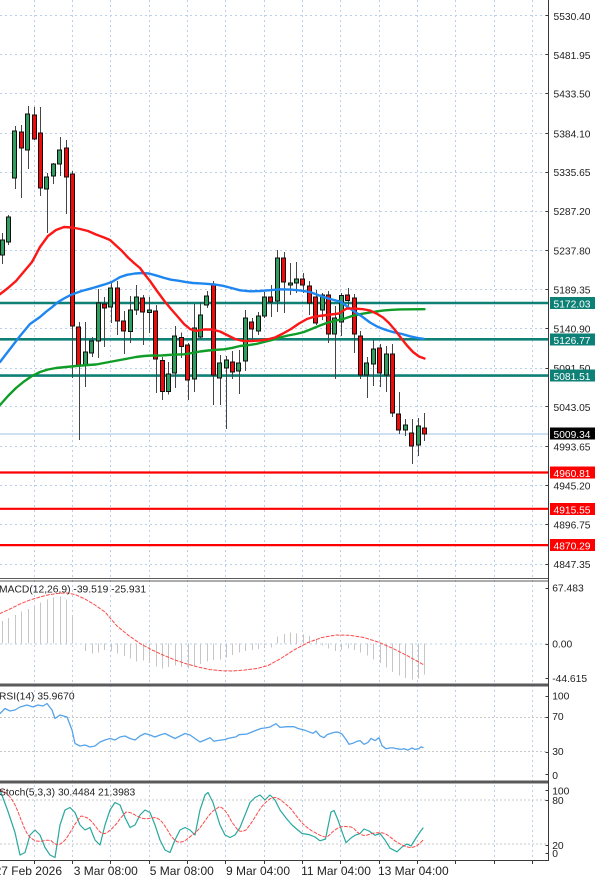 The image size is (600, 878). Describe the element at coordinates (182, 871) in the screenshot. I see `svg-text: 5 Mar 08:00` at that location.